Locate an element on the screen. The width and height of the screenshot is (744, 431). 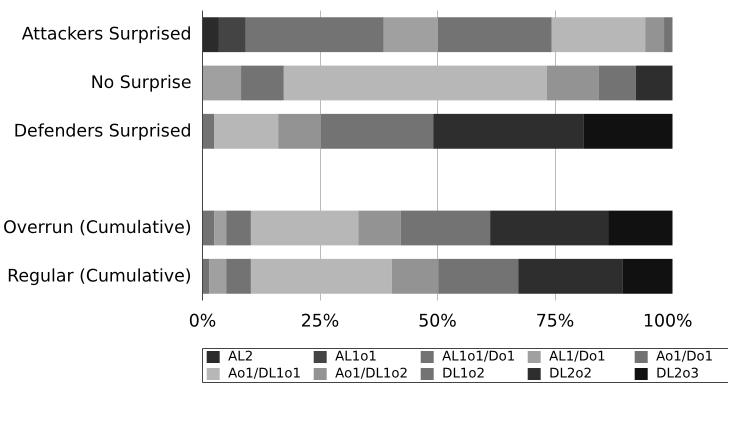
legend-label: DL1o2 is located at coordinates (463, 374).